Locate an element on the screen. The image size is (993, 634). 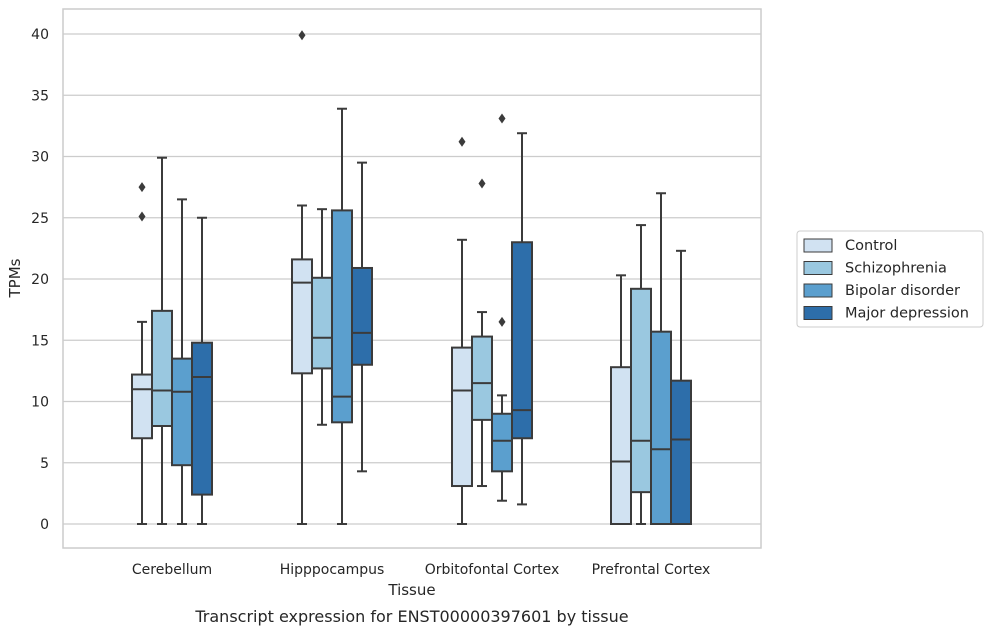
legend-frame is located at coordinates (890, 279).